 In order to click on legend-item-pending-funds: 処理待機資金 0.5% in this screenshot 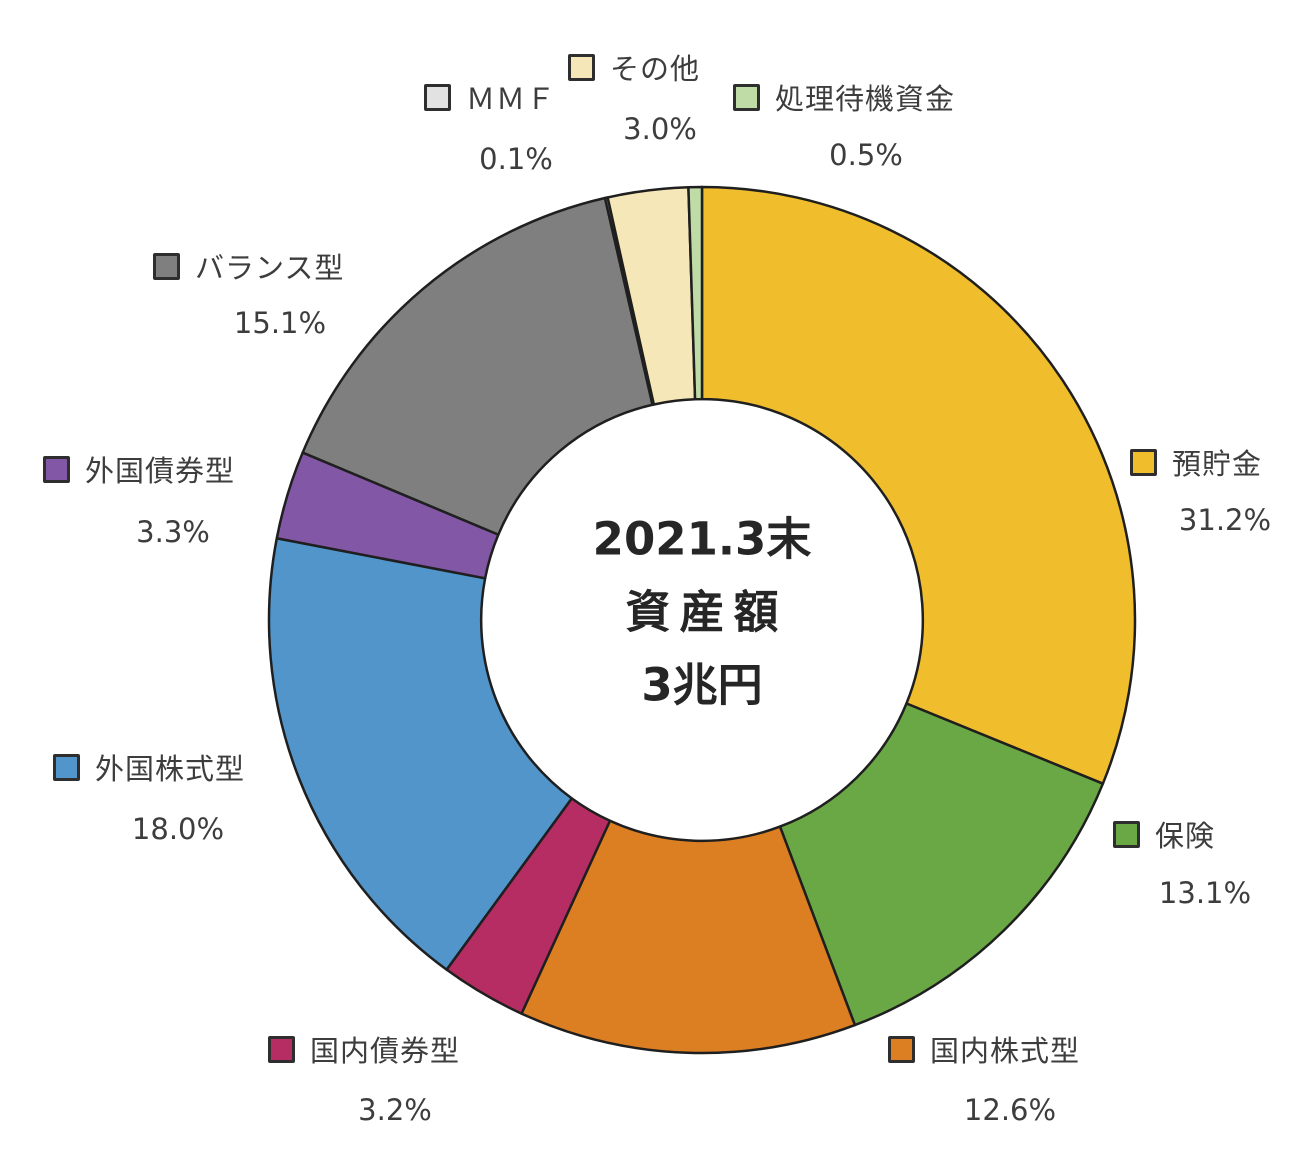, I will do `click(844, 124)`.